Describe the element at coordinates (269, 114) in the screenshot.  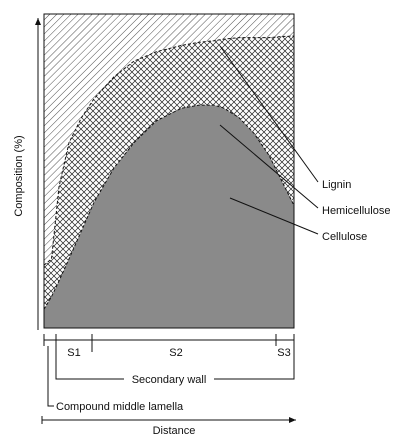
I see `lignin-leader` at that location.